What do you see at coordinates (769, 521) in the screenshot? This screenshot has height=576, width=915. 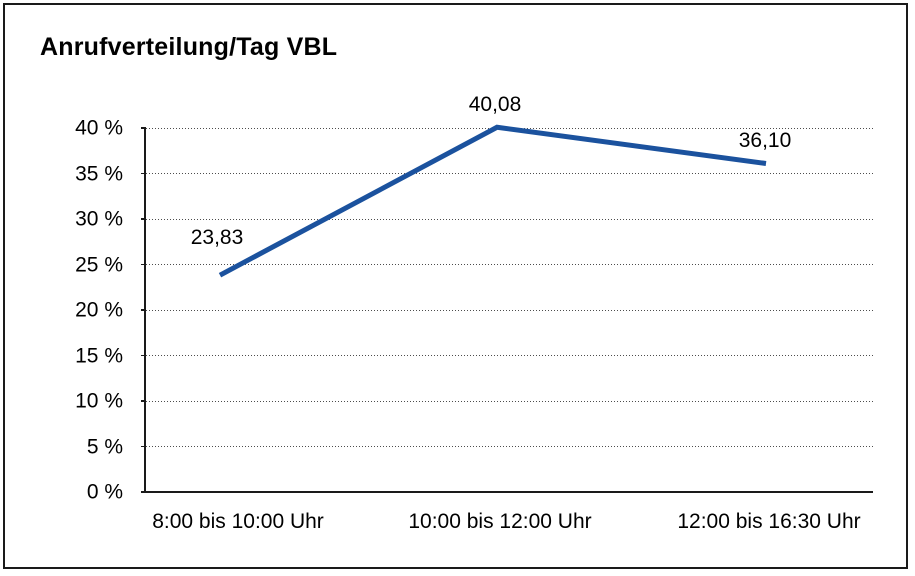 I see `x-category-label: 12:00 bis 16:30 Uhr` at bounding box center [769, 521].